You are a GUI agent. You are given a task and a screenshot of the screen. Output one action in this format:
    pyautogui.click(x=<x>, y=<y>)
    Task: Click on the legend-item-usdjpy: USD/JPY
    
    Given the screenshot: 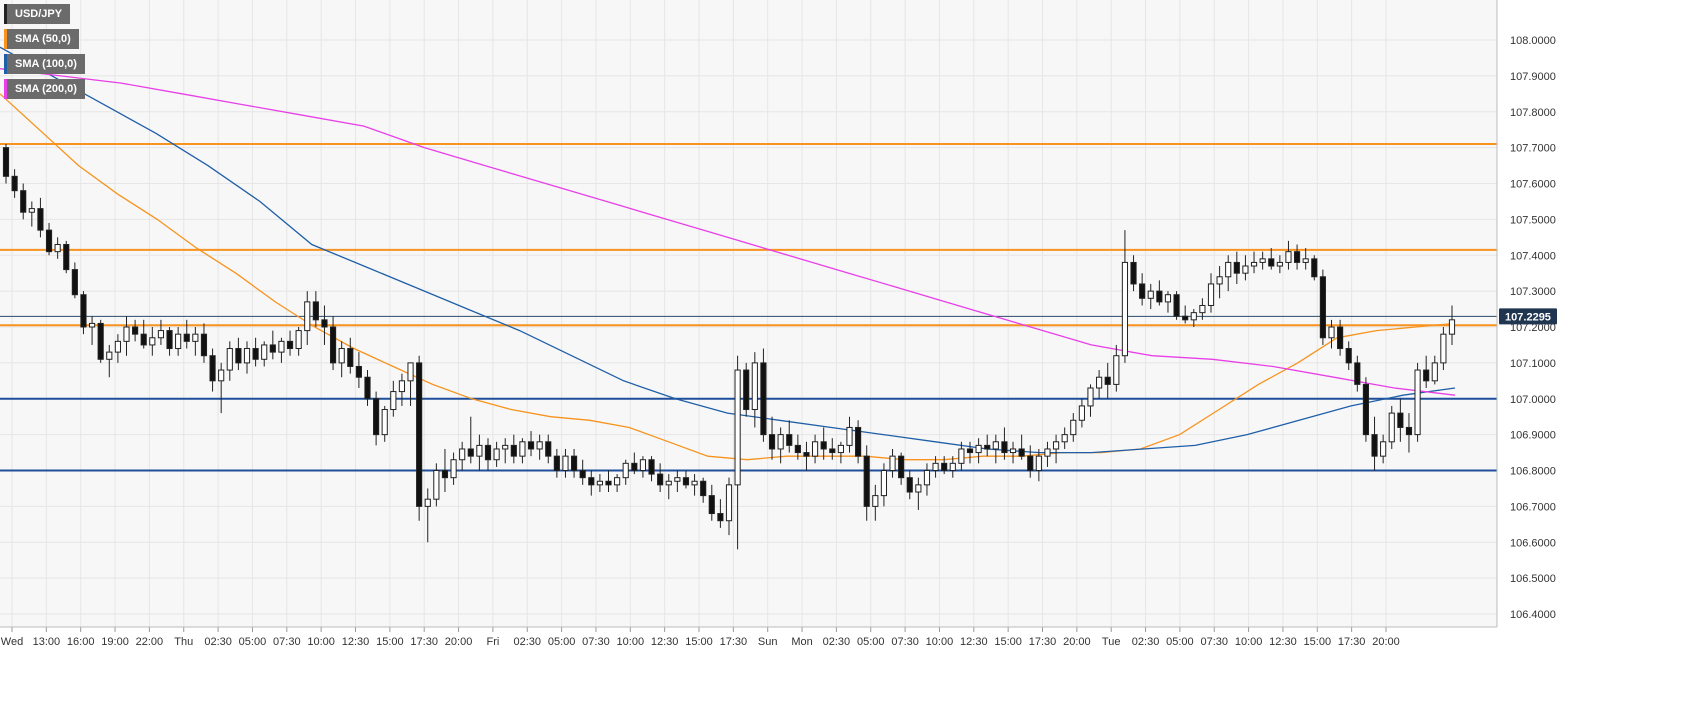 What is the action you would take?
    pyautogui.click(x=37, y=14)
    